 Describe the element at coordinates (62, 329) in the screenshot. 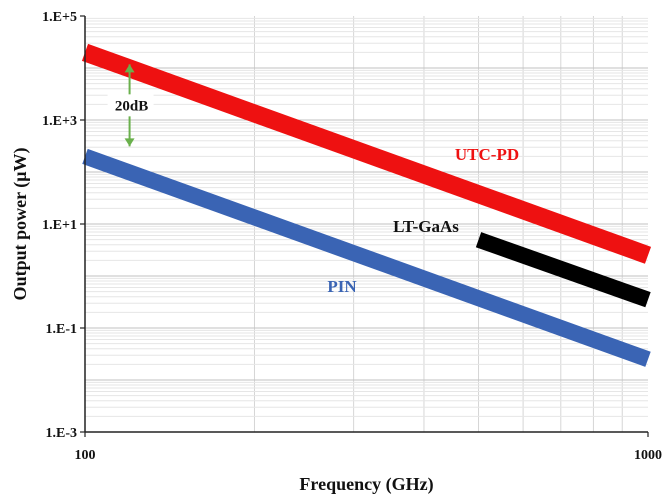

I see `y-tick-label: 1.E-1` at that location.